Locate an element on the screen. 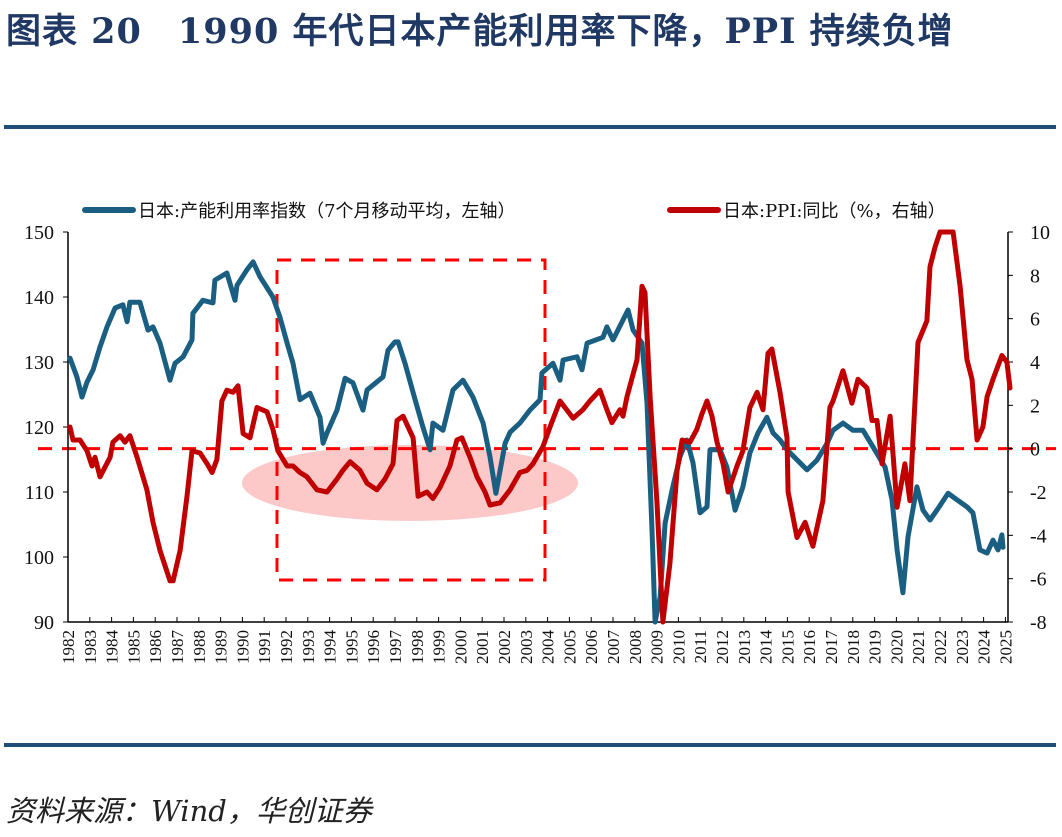 This screenshot has width=1062, height=837. x-tick-label: 2025 is located at coordinates (1005, 647).